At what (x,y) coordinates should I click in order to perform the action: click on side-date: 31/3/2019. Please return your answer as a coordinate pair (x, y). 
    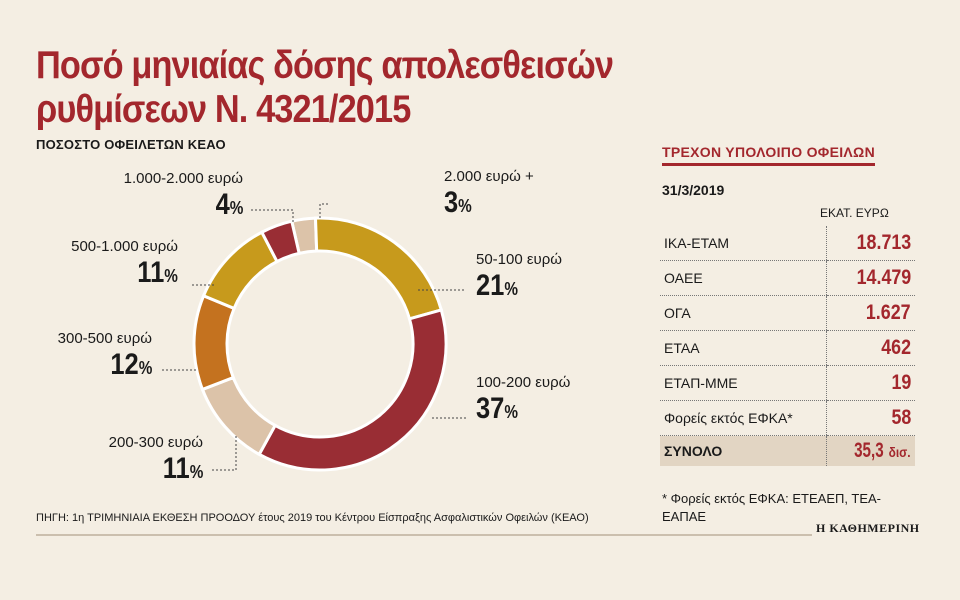
    Looking at the image, I should click on (693, 190).